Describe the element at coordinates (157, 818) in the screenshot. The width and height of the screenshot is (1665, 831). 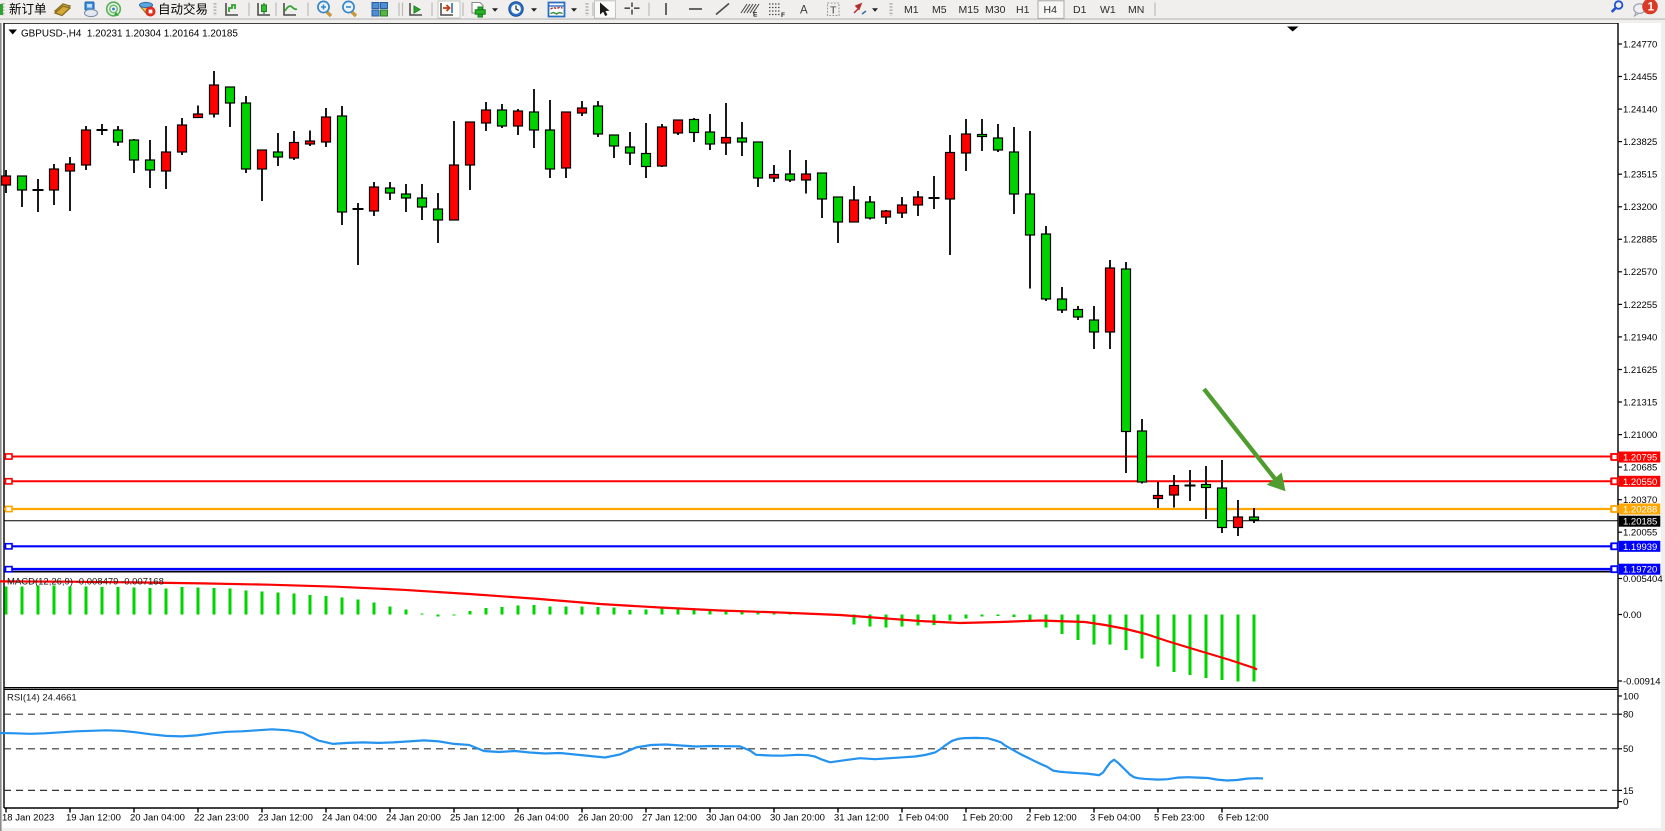
I see `svg-text: 20 Jan 04:00` at that location.